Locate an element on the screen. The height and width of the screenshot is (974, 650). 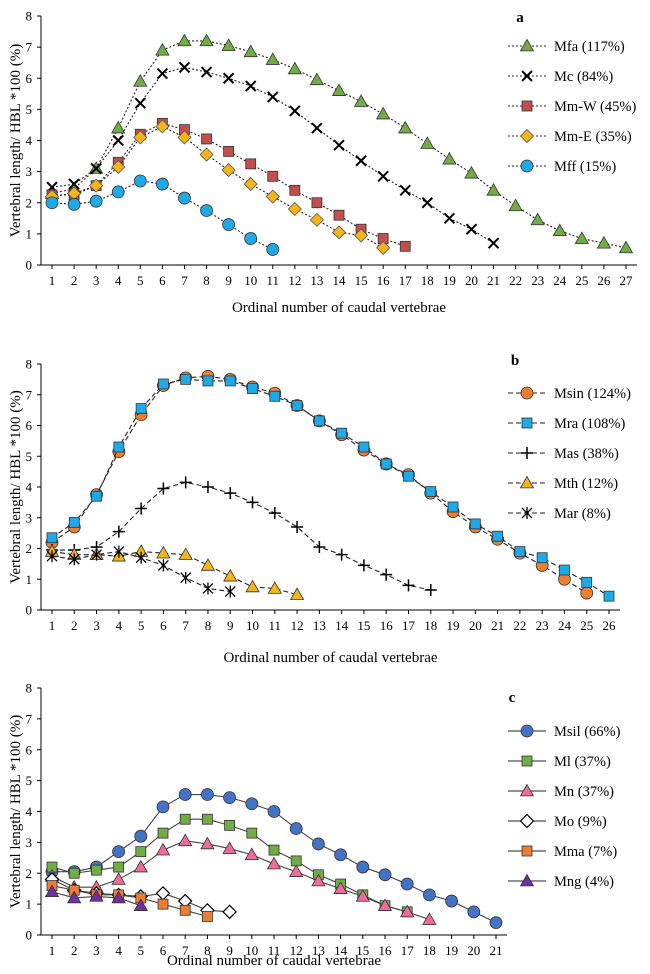
legend-label: Mar (8%) is located at coordinates (582, 514).